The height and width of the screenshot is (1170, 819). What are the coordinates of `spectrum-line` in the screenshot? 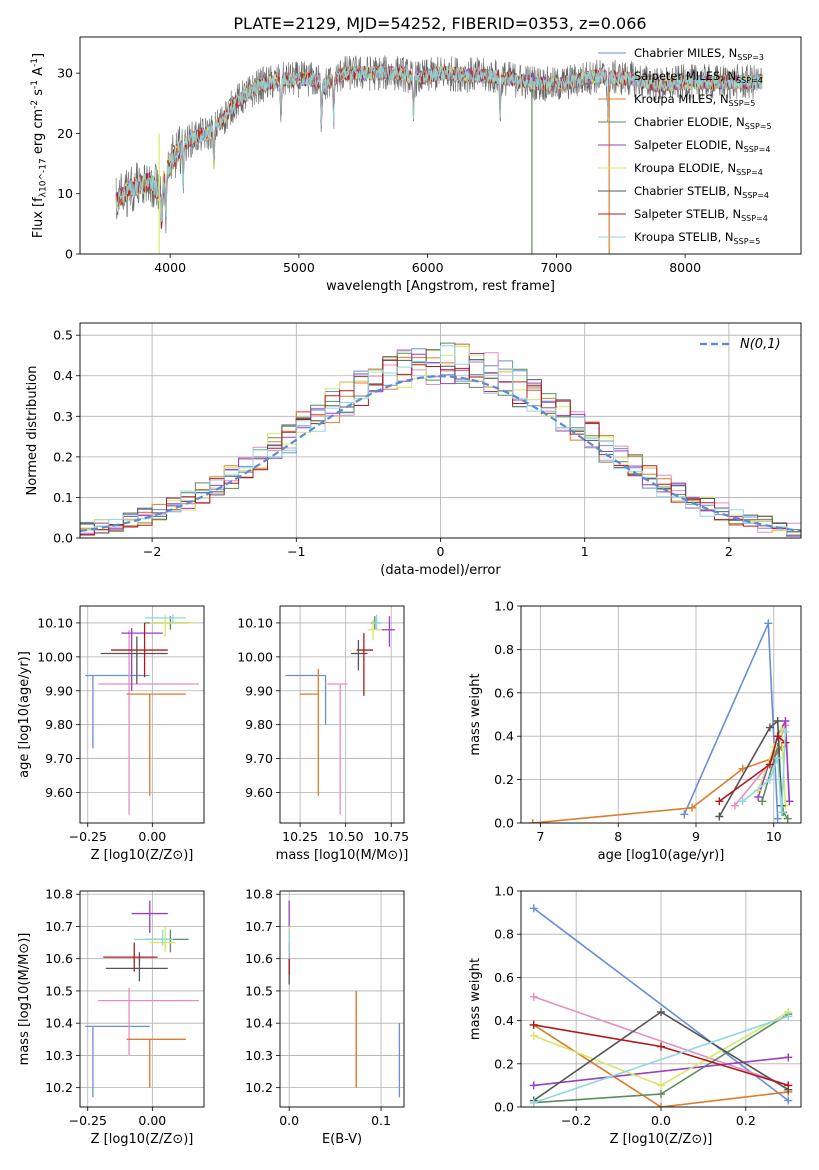 It's located at (439, 144).